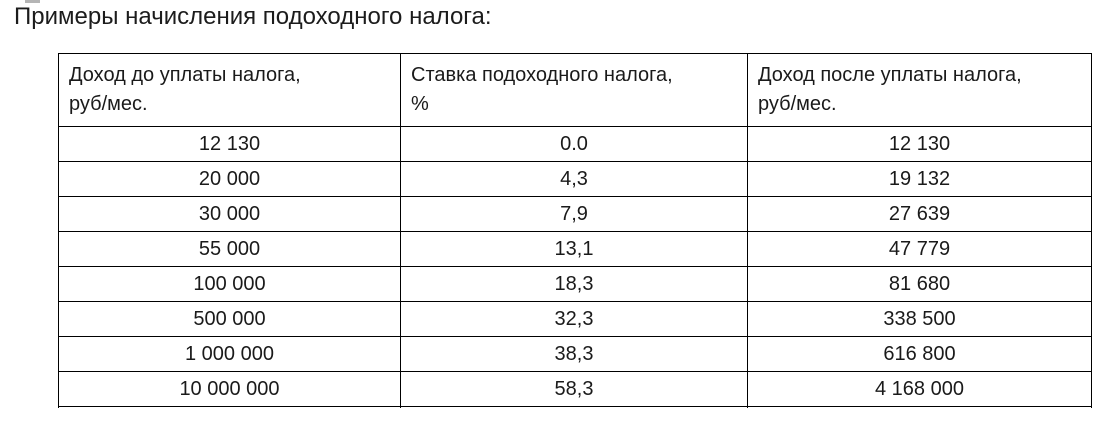 This screenshot has height=425, width=1116. I want to click on cell-tax-rate: 0.0, so click(574, 144).